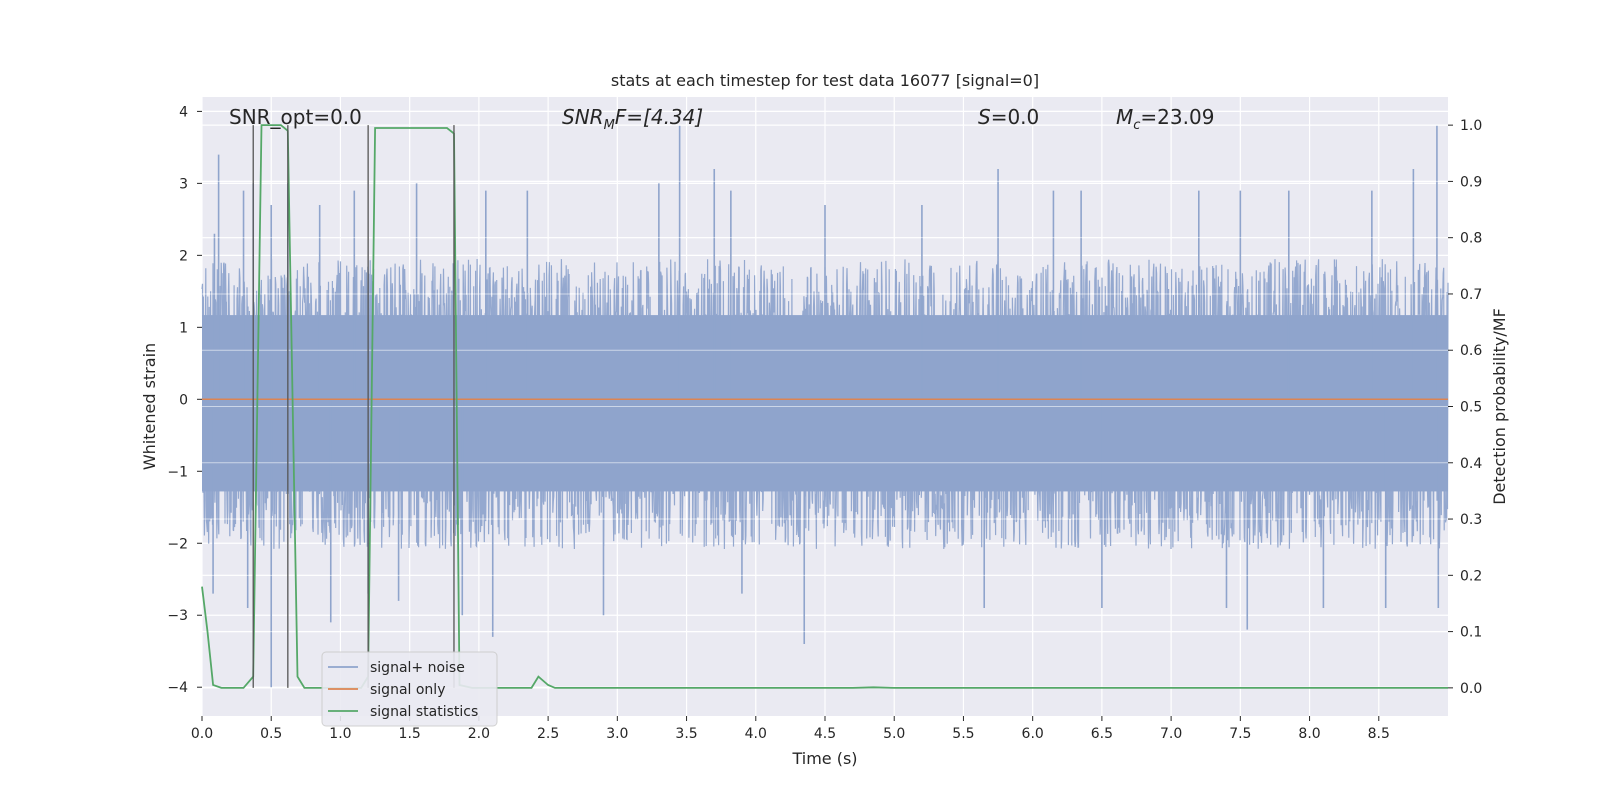 Image resolution: width=1600 pixels, height=800 pixels. Describe the element at coordinates (1124, 117) in the screenshot. I see `annotation-mc-label: M` at that location.